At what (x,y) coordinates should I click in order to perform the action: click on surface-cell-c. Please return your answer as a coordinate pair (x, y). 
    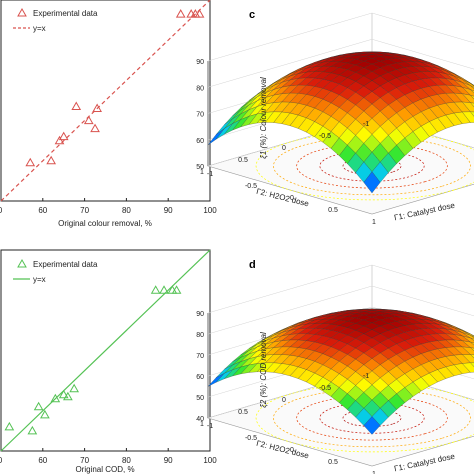
    Looking at the image, I should click on (372, 182).